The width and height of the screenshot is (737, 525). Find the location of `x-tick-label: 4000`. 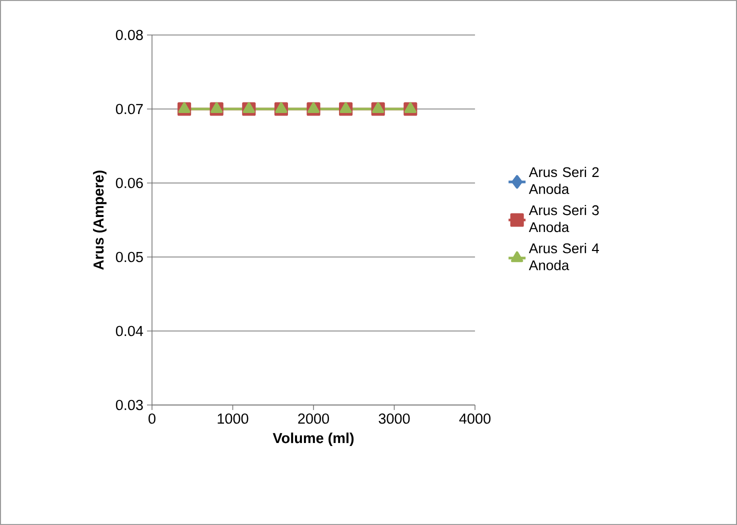

x-tick-label: 4000 is located at coordinates (474, 419).